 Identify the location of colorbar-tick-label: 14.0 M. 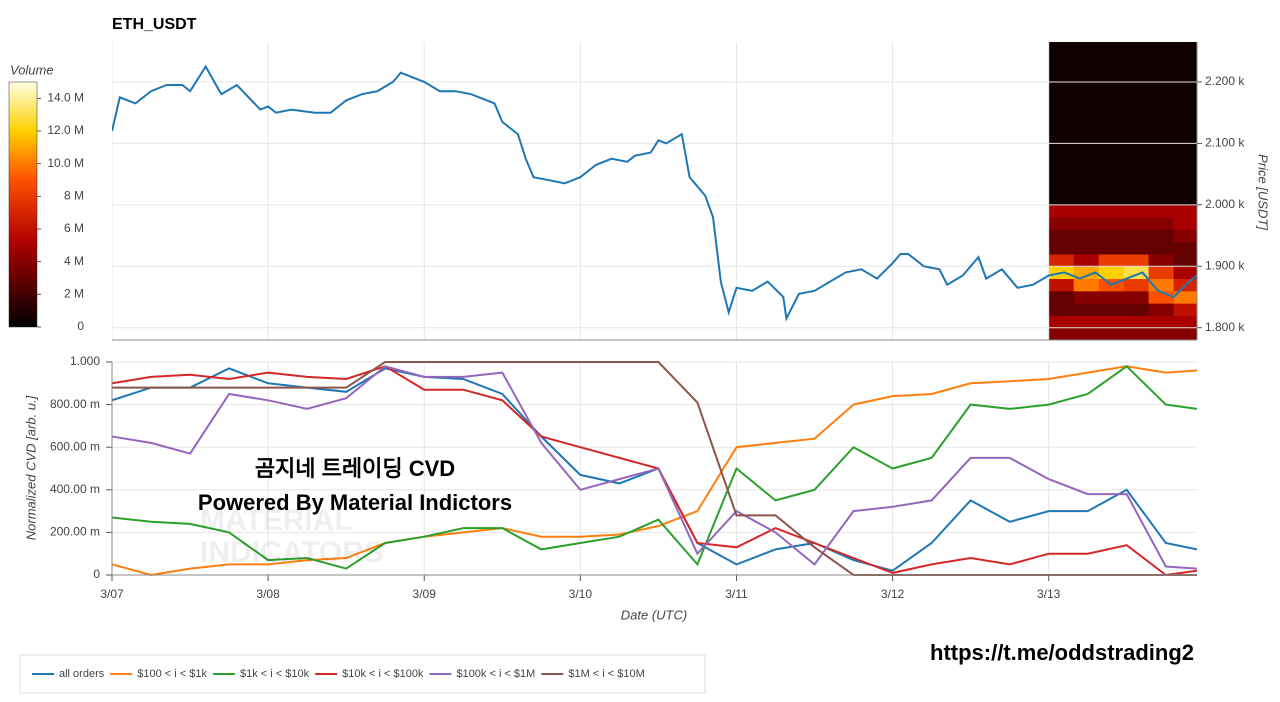
(65, 98).